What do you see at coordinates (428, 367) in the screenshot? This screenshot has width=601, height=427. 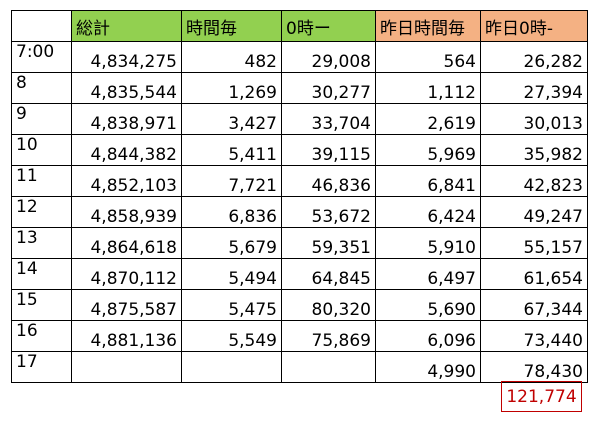 I see `yesterday-hourly-cell: 4,990` at bounding box center [428, 367].